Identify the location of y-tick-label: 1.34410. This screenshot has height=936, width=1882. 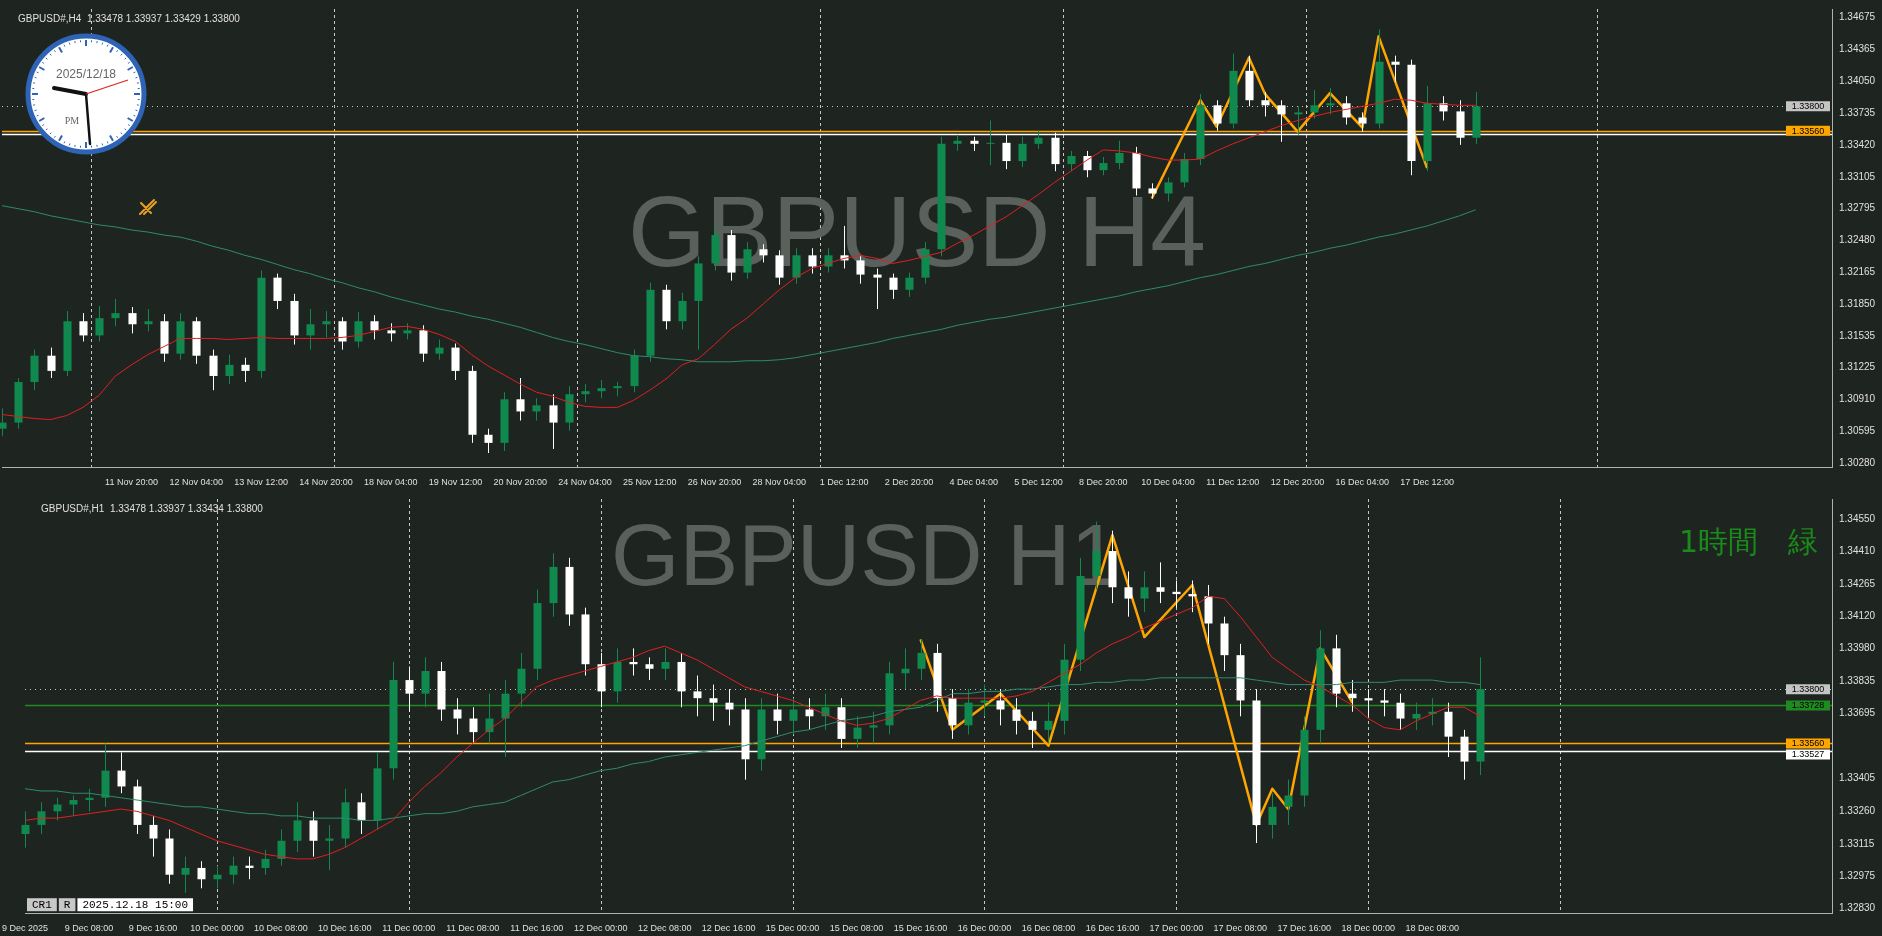
(1857, 550).